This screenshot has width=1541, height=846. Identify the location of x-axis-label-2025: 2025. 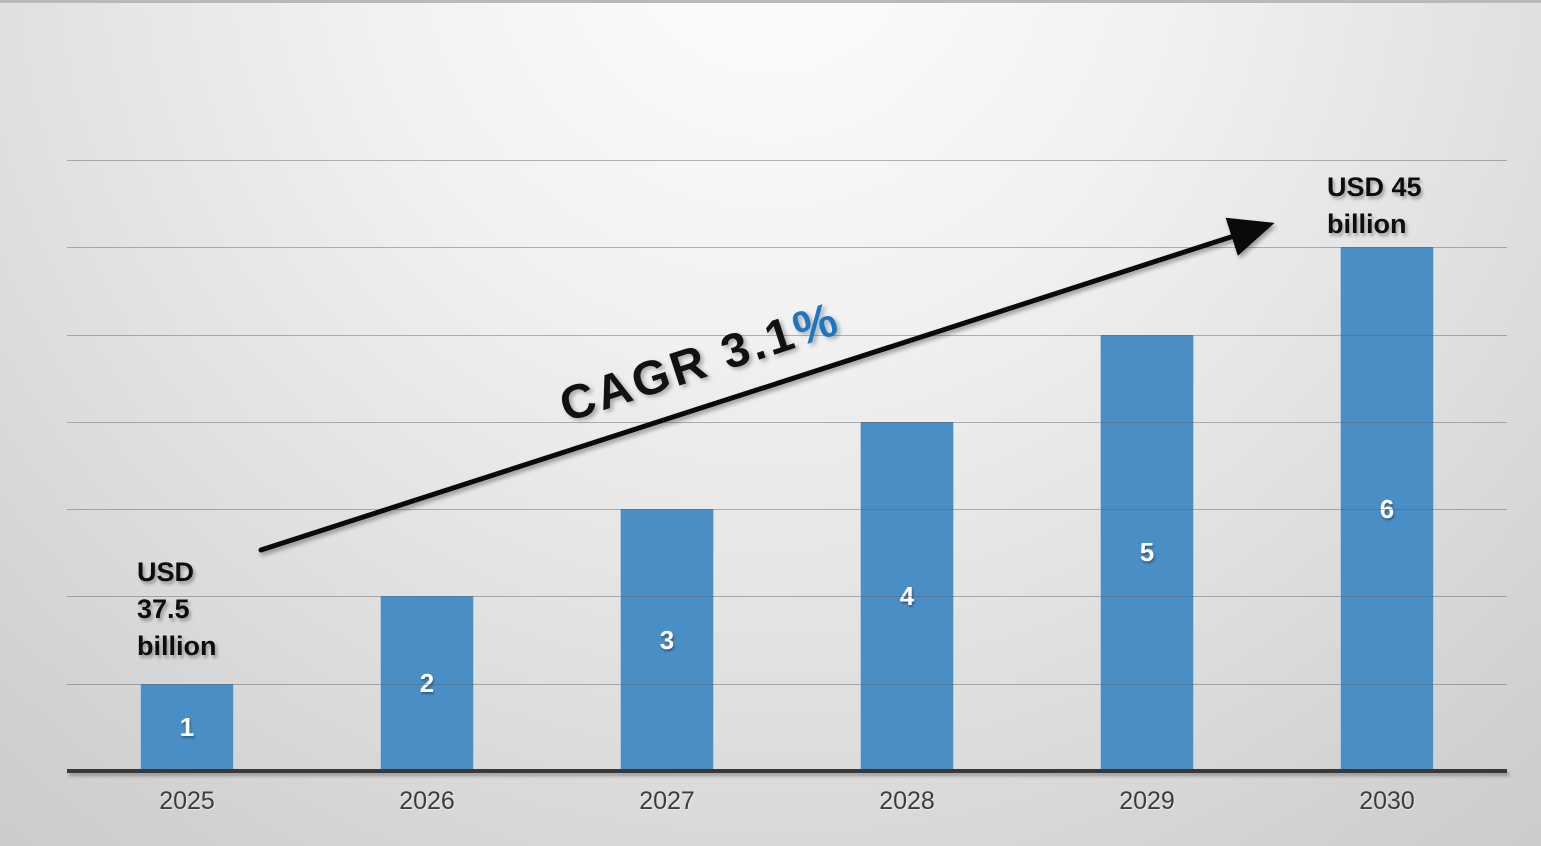
(187, 801).